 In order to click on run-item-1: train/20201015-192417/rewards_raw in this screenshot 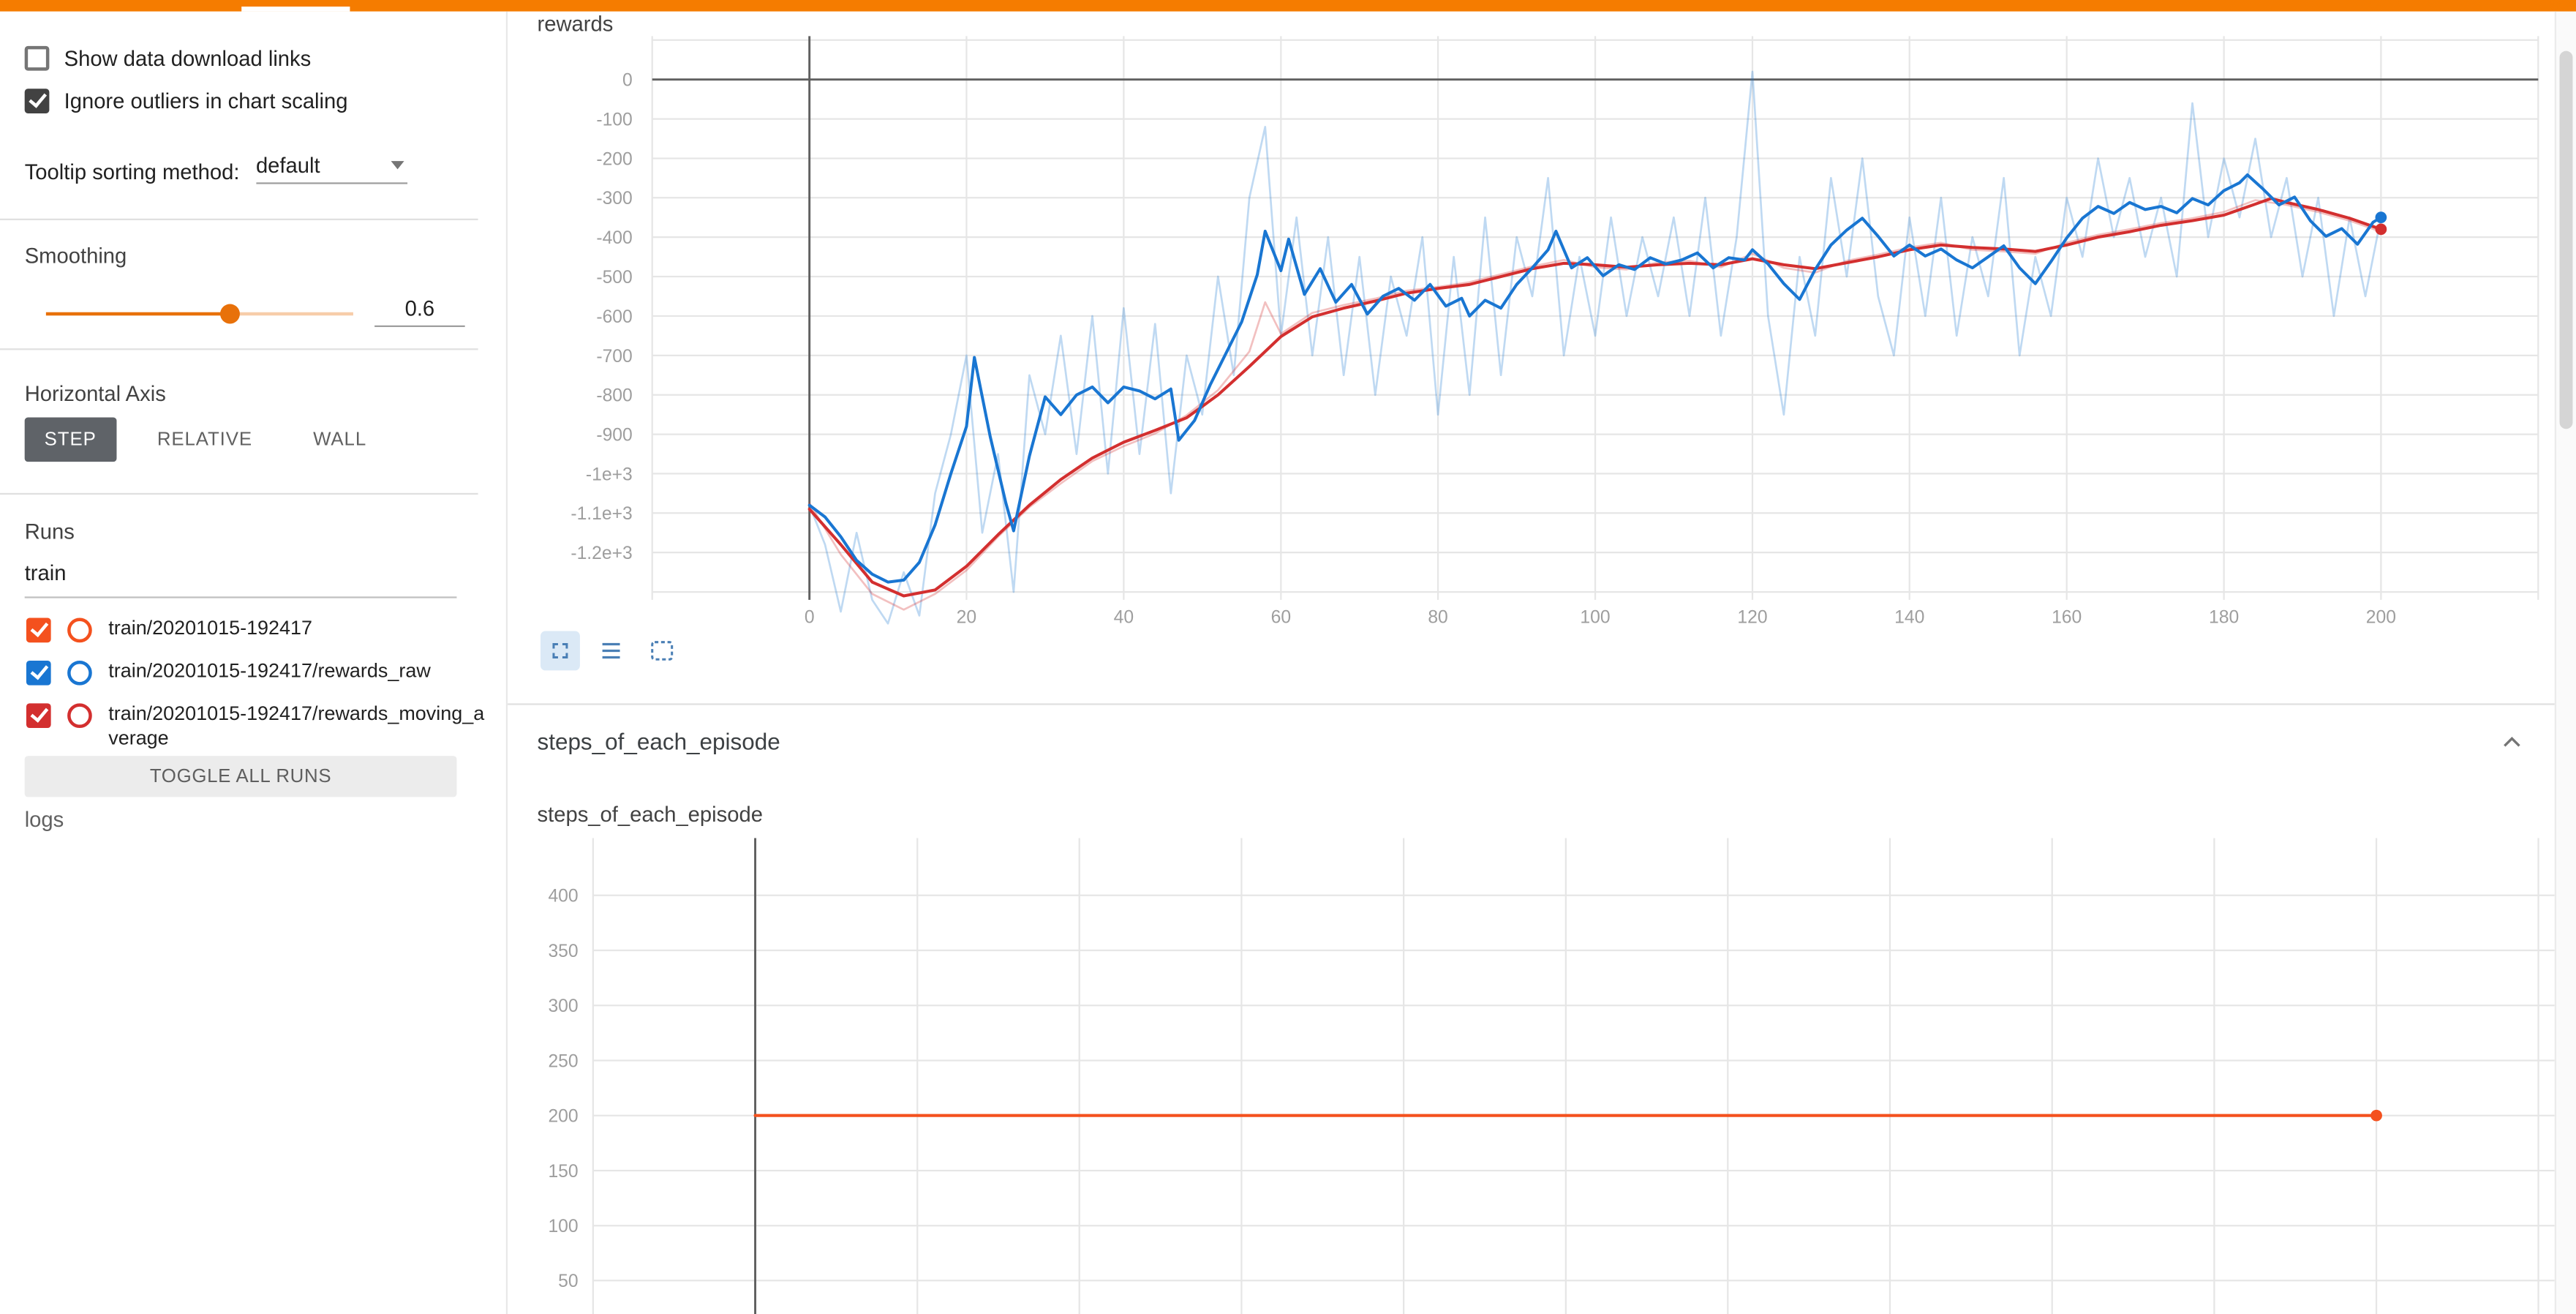, I will do `click(259, 672)`.